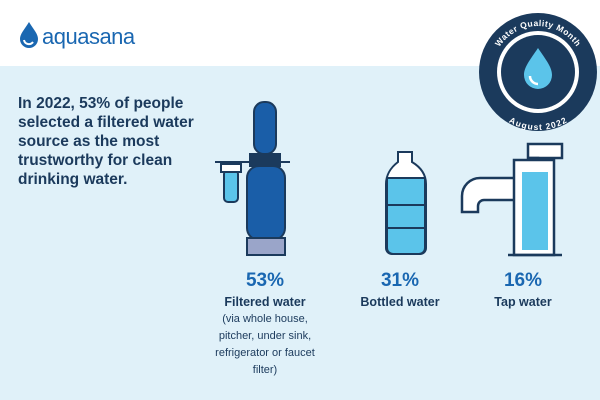 Image resolution: width=600 pixels, height=400 pixels. What do you see at coordinates (512, 199) in the screenshot?
I see `faucet-icon` at bounding box center [512, 199].